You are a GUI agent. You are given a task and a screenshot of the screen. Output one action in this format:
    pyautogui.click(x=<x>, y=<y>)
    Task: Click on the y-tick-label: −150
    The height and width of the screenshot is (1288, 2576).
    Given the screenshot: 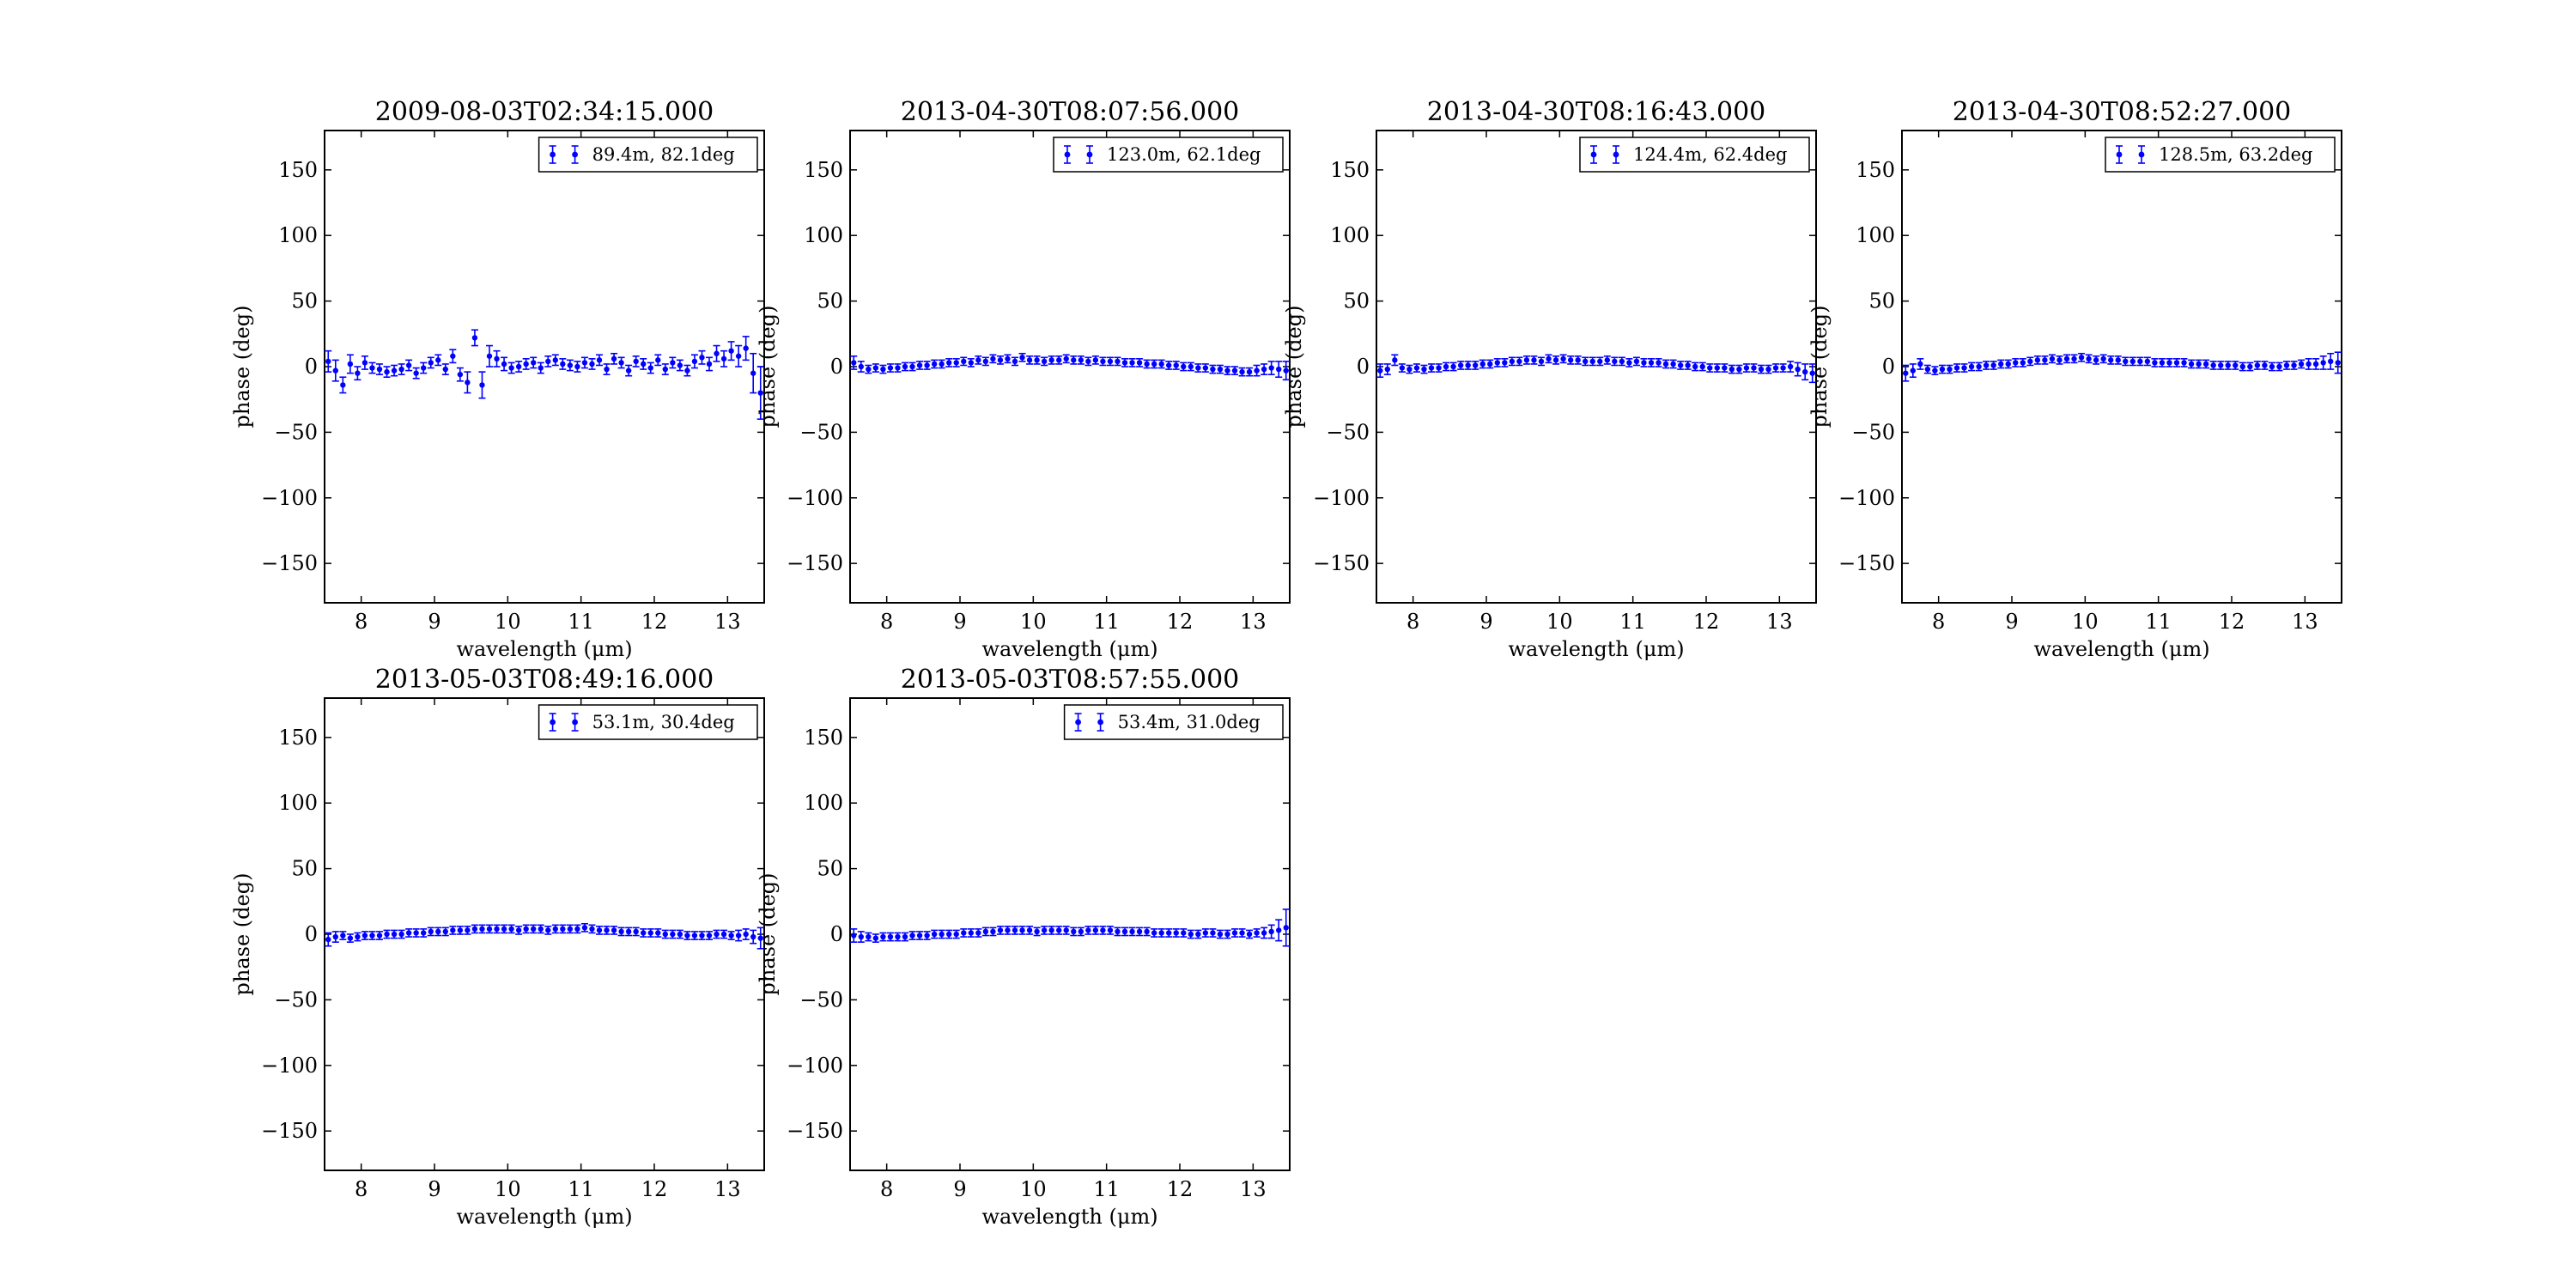 What is the action you would take?
    pyautogui.click(x=815, y=1131)
    